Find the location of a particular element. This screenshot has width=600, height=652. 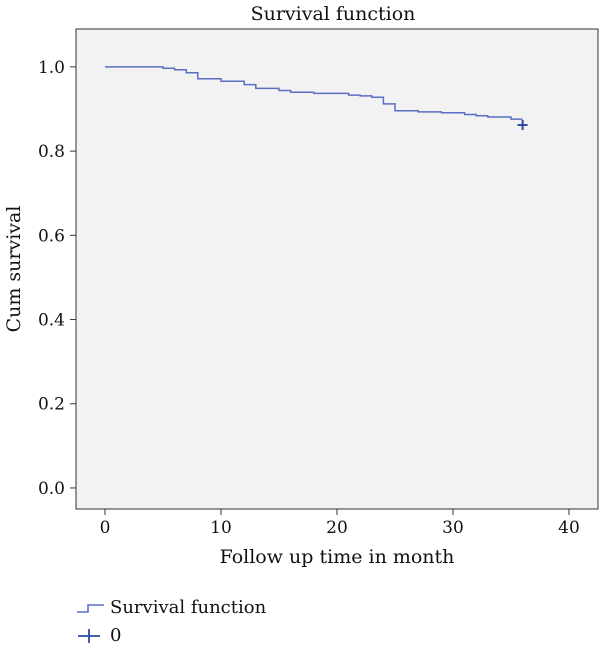

legend-item-censored: 0 is located at coordinates (98, 635).